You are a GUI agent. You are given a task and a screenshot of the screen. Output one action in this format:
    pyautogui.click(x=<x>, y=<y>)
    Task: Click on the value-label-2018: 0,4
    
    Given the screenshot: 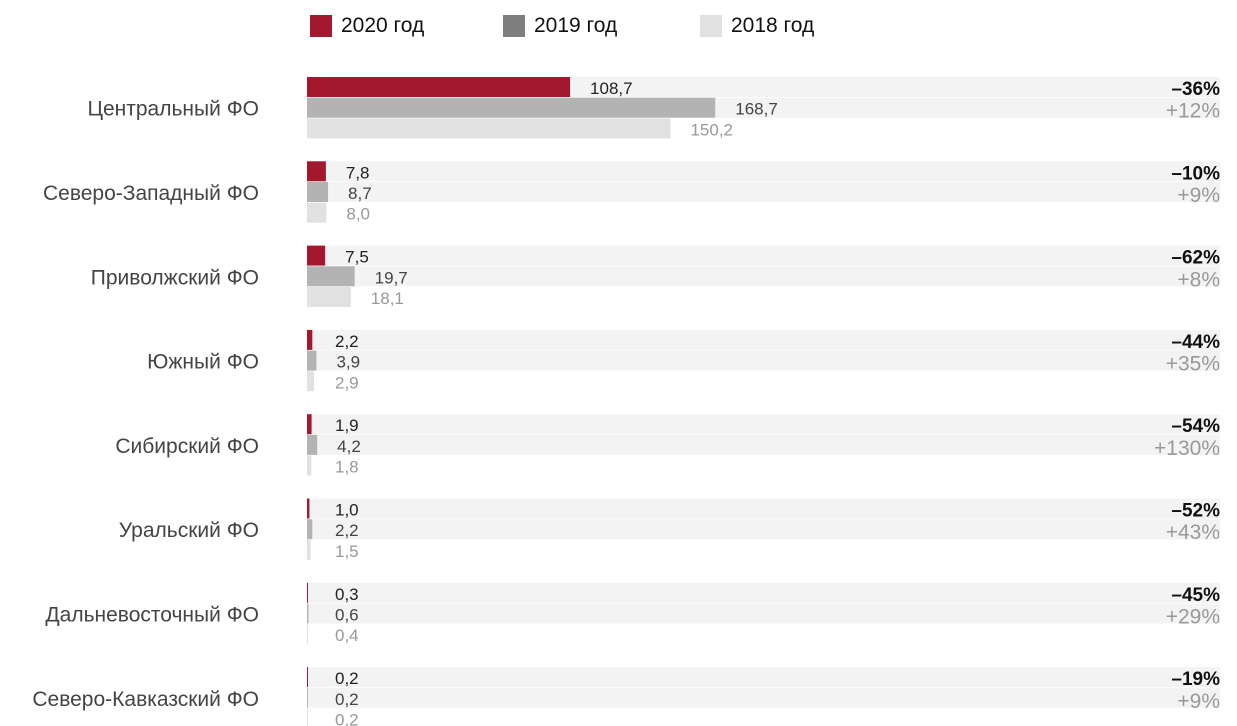 What is the action you would take?
    pyautogui.click(x=347, y=635)
    